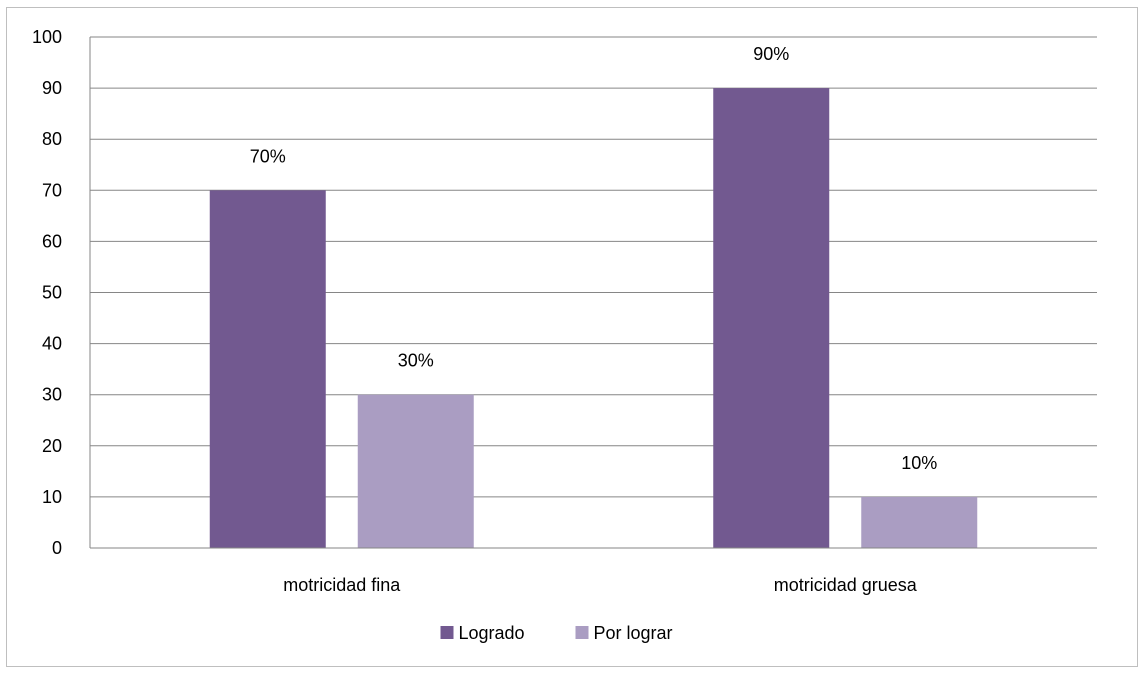 This screenshot has width=1146, height=675. What do you see at coordinates (268, 156) in the screenshot?
I see `data-label-0-0: 70%` at bounding box center [268, 156].